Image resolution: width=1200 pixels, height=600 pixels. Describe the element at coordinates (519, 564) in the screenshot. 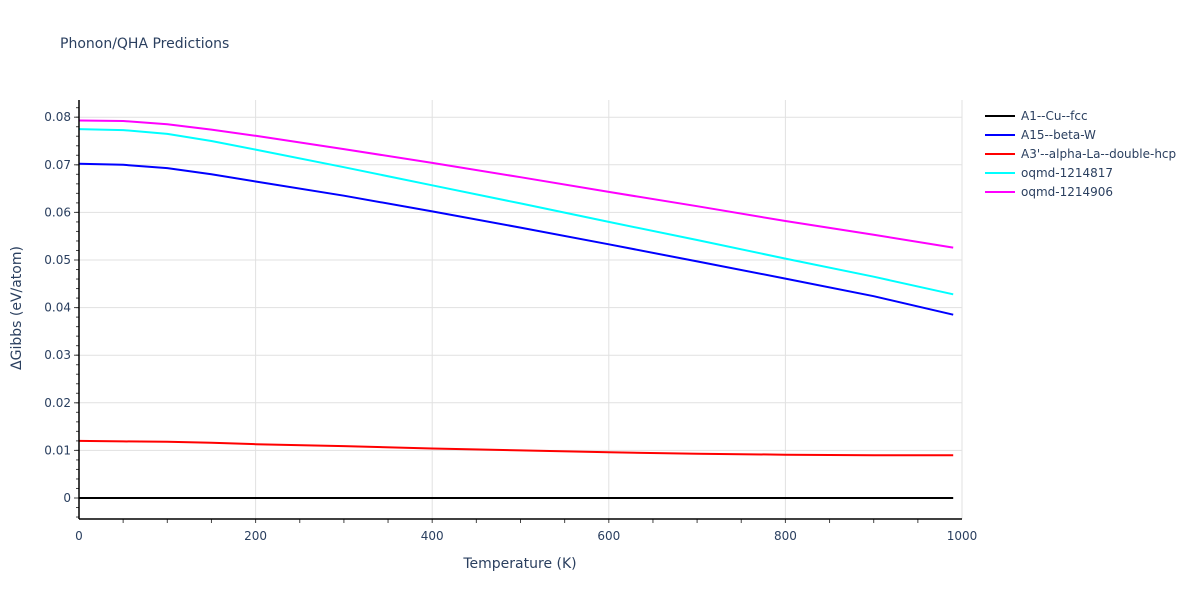

I see `x-axis-title: Temperature (K)` at that location.